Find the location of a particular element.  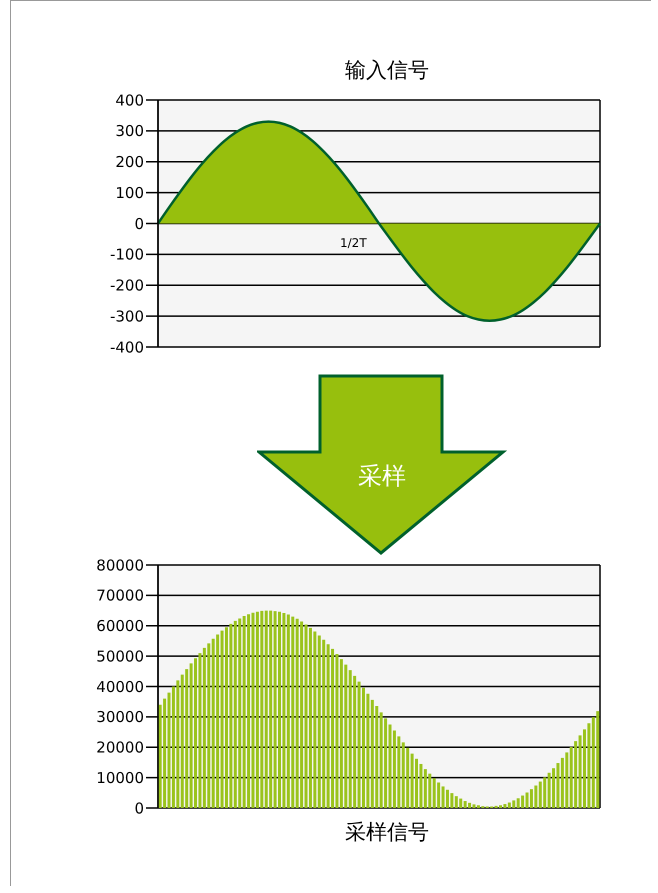

y-tick-label: 40000 is located at coordinates (120, 687).